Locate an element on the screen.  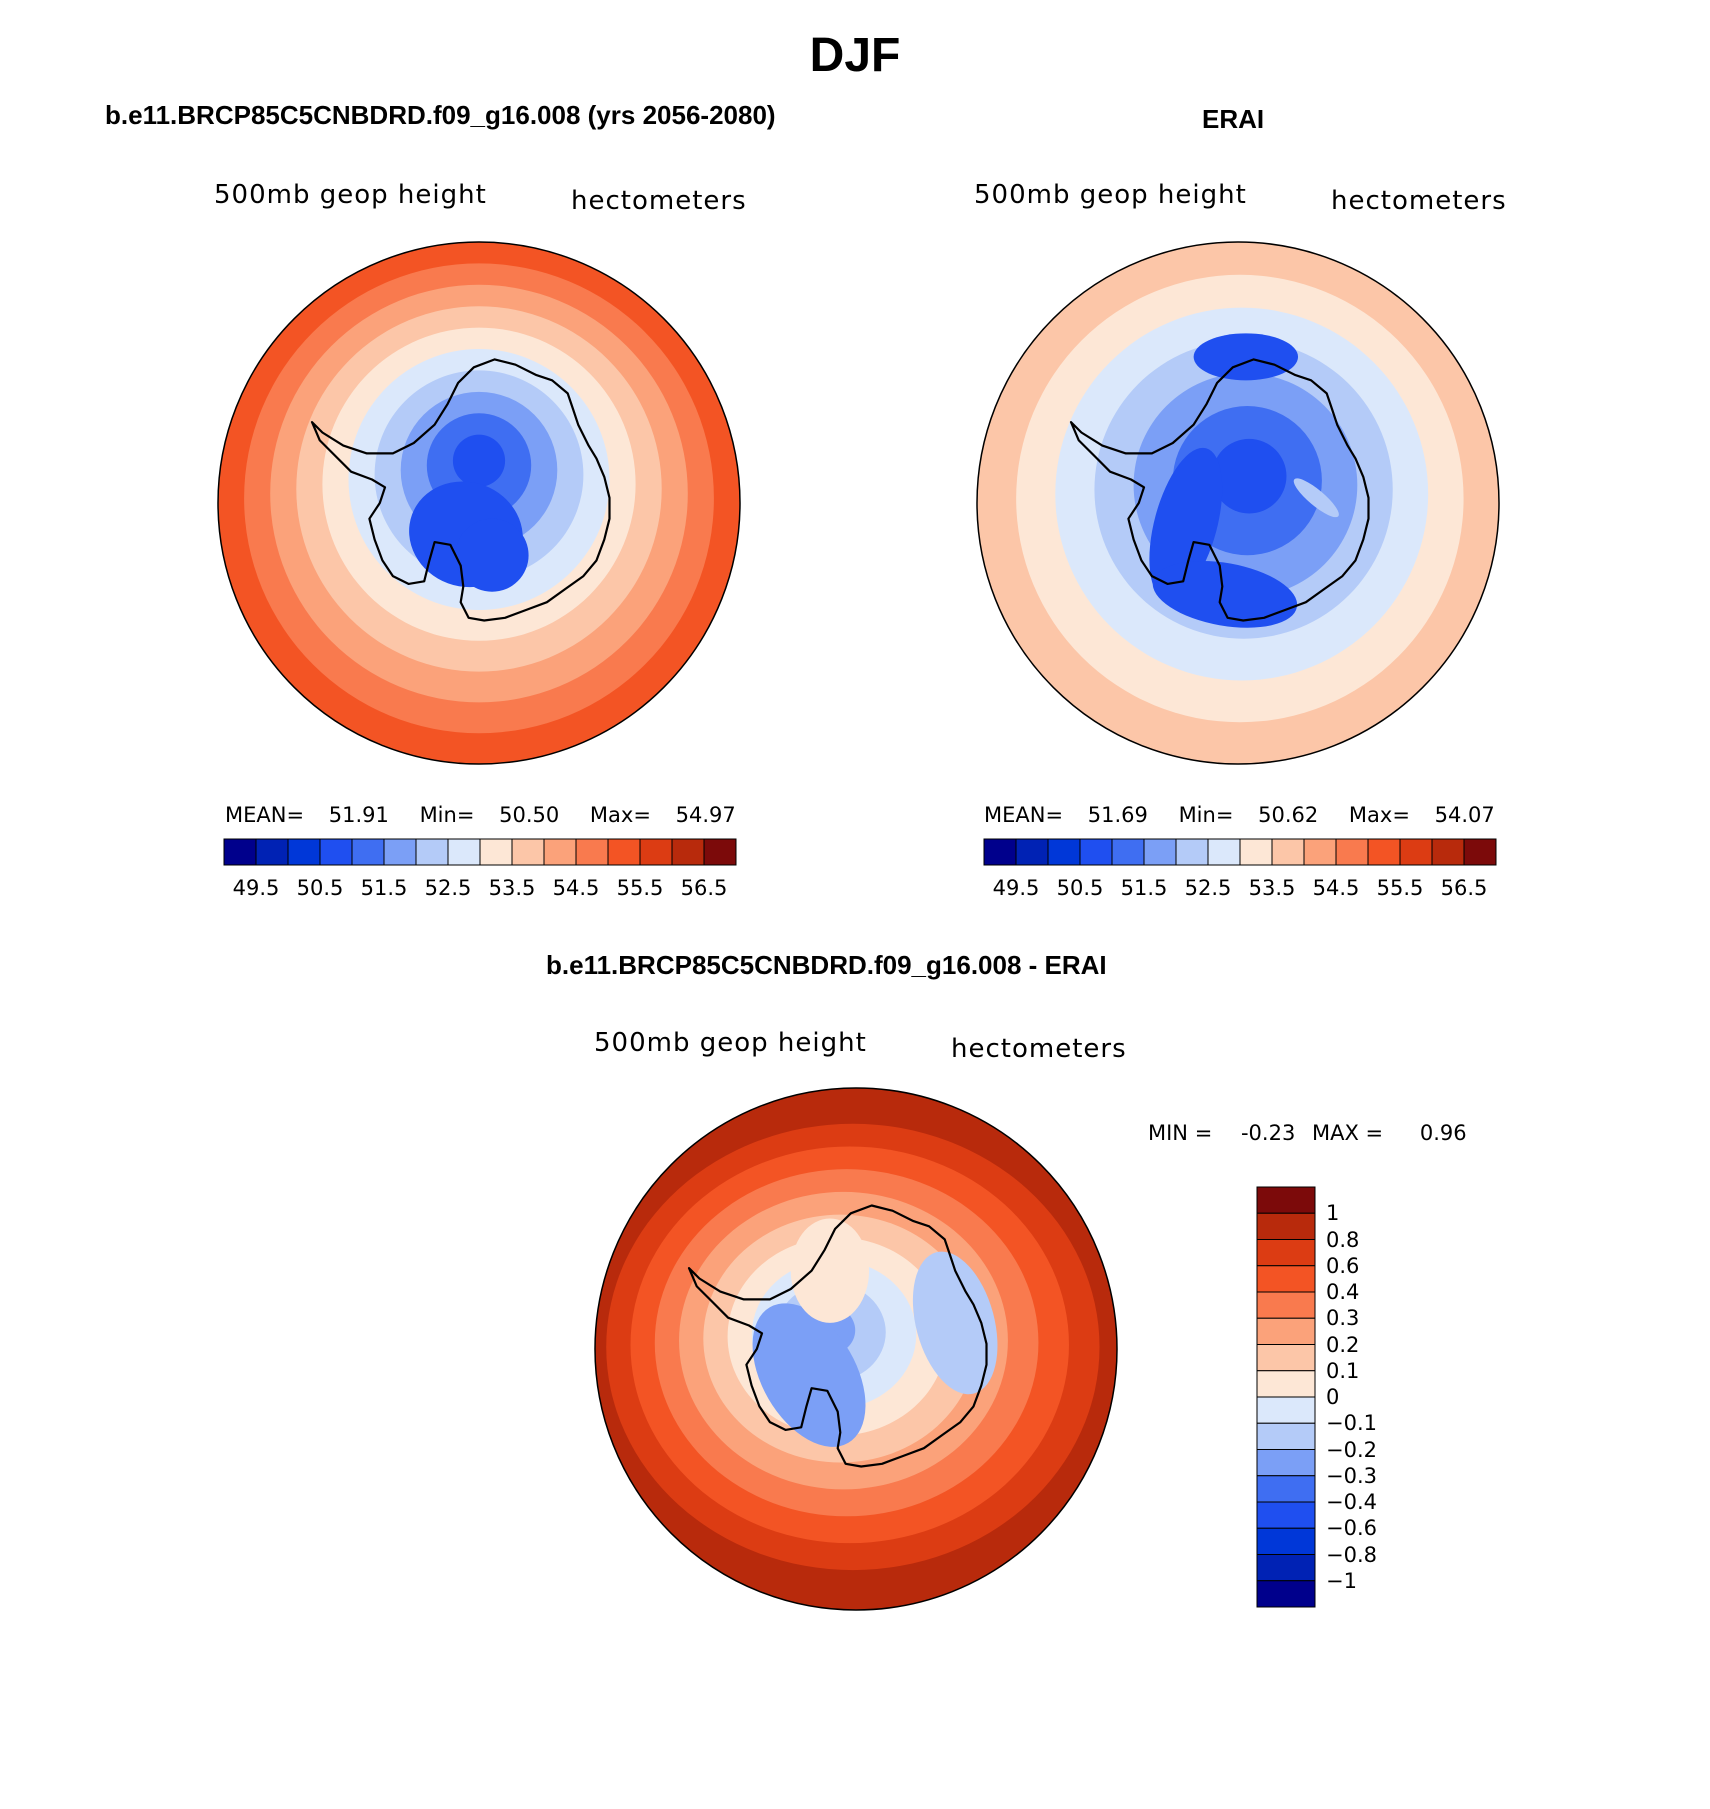
panel3-colorbar-tick-label: 0.1 is located at coordinates (1343, 1370).